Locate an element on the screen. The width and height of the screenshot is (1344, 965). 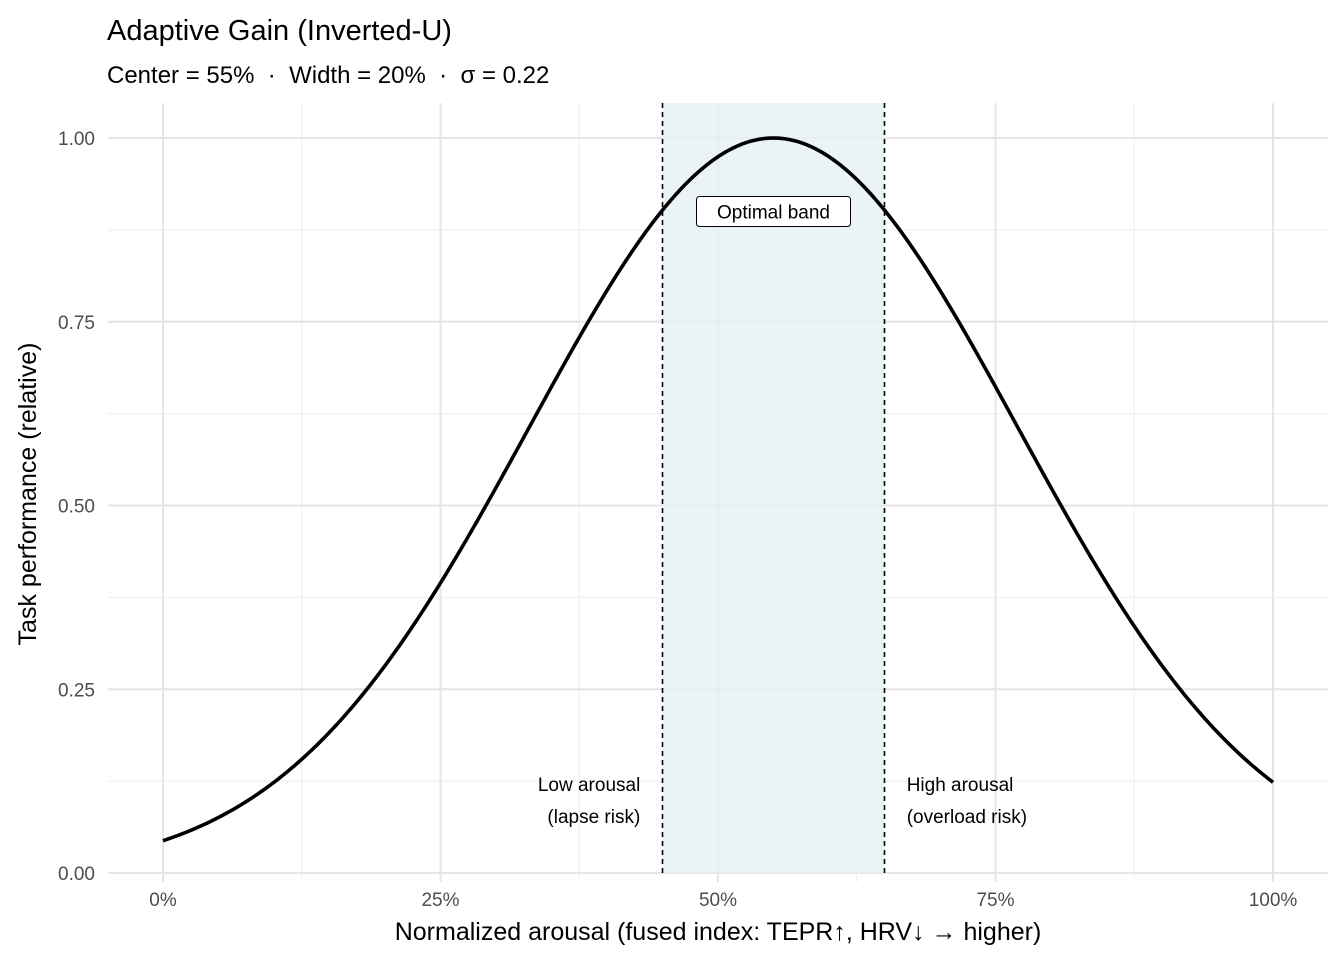
y-tick-label: 0.50 is located at coordinates (76, 507).